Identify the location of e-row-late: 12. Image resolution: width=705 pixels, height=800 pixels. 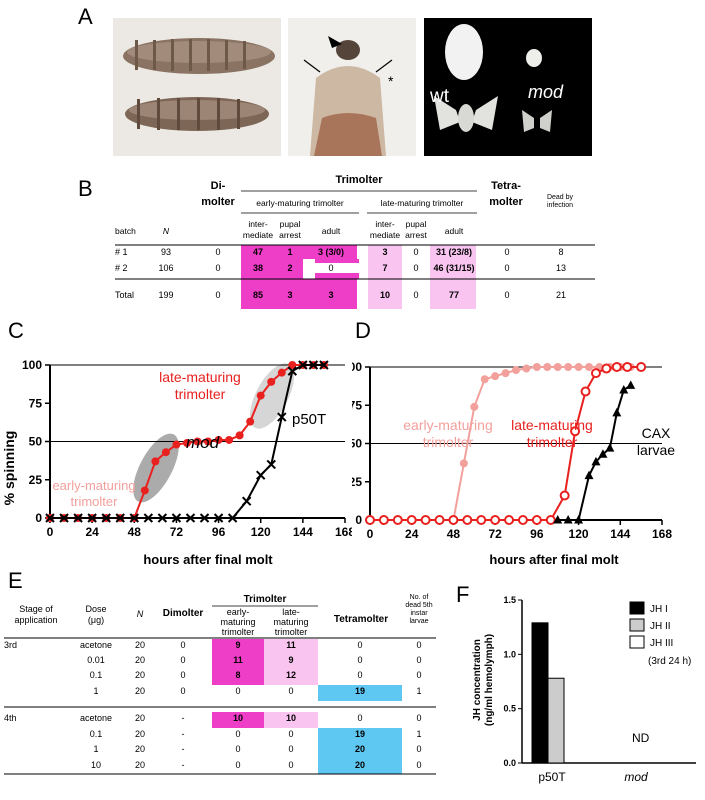
(290, 675).